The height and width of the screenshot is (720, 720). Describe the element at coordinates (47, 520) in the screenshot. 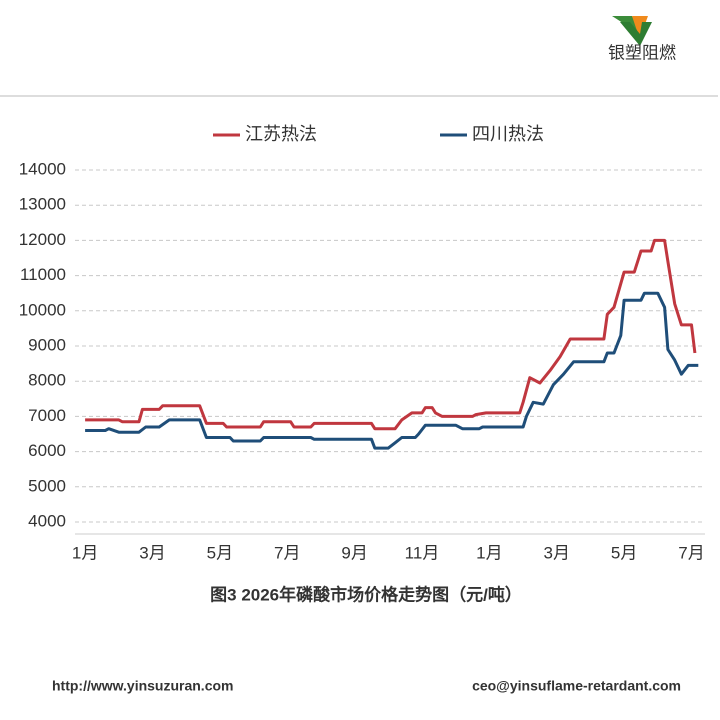

I see `y-tick-label: 4000` at that location.